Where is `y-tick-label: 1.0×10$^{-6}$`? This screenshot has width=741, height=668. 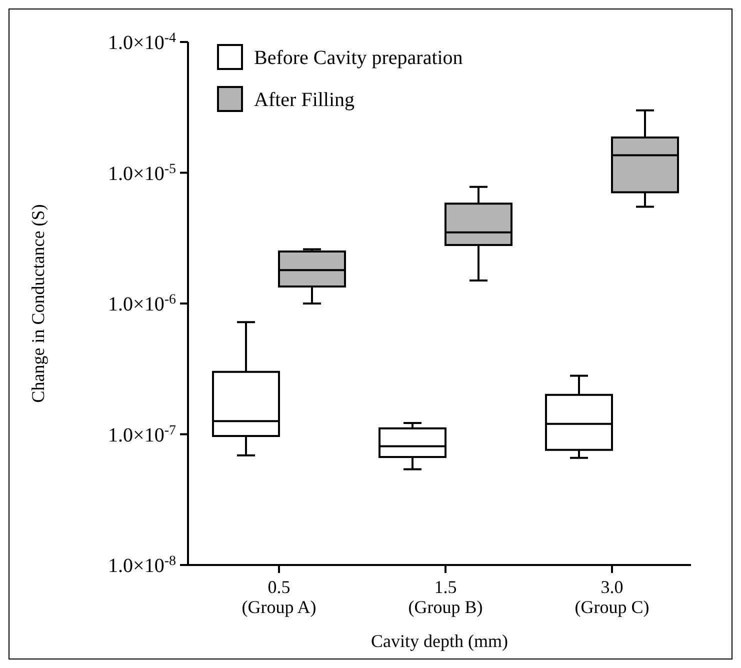 y-tick-label: 1.0×10$^{-6}$ is located at coordinates (142, 304).